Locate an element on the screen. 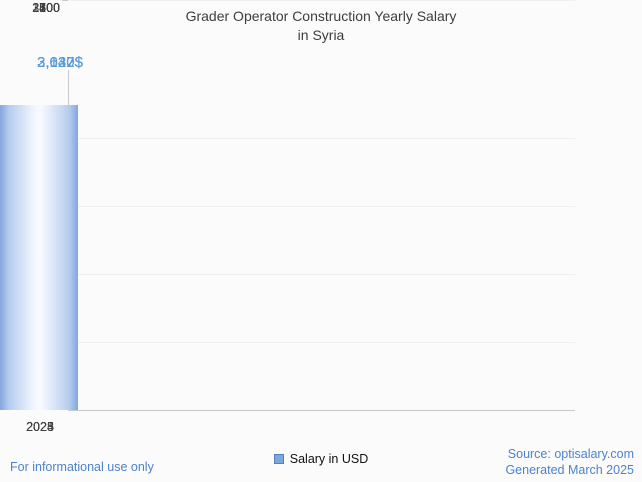  generated-date: Generated March 2025 is located at coordinates (569, 470).